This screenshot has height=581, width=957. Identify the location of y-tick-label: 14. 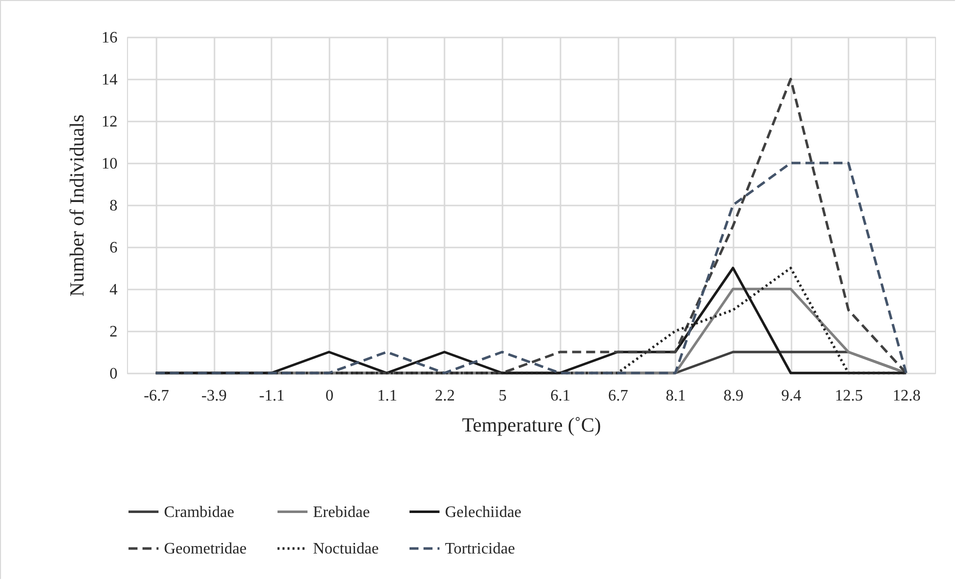
(110, 80).